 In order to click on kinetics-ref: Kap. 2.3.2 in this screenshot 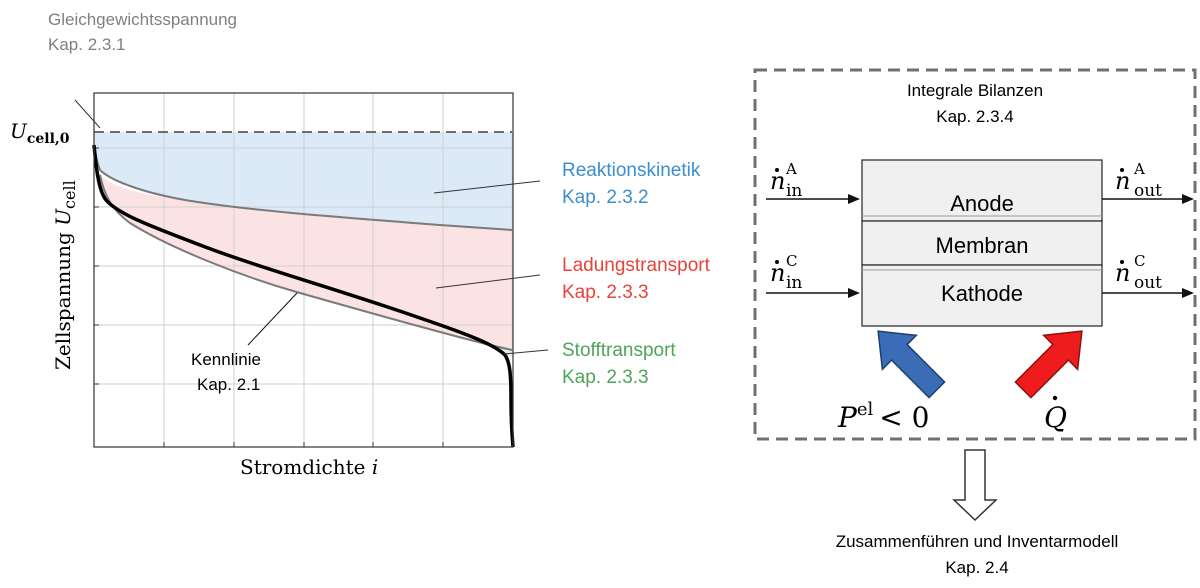, I will do `click(605, 197)`.